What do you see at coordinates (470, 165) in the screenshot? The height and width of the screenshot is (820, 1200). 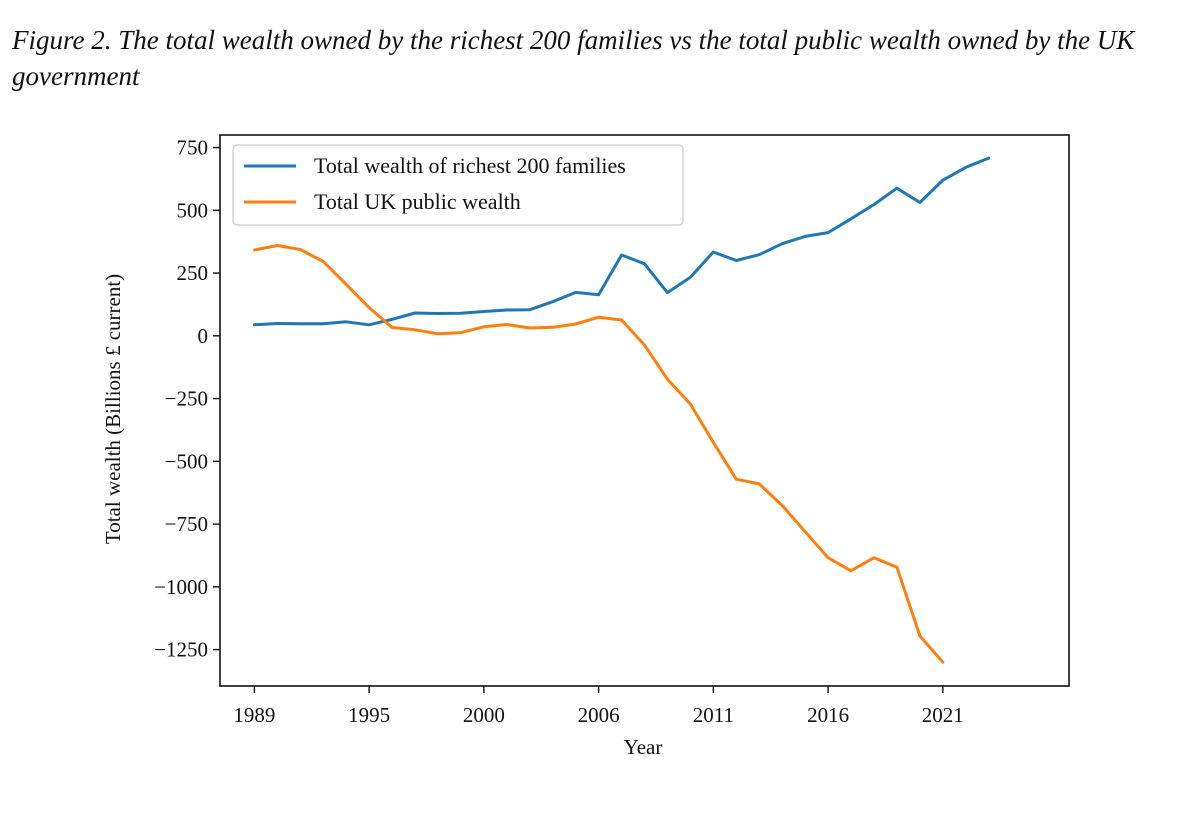 I see `legend-label: Total wealth of richest 200 families` at bounding box center [470, 165].